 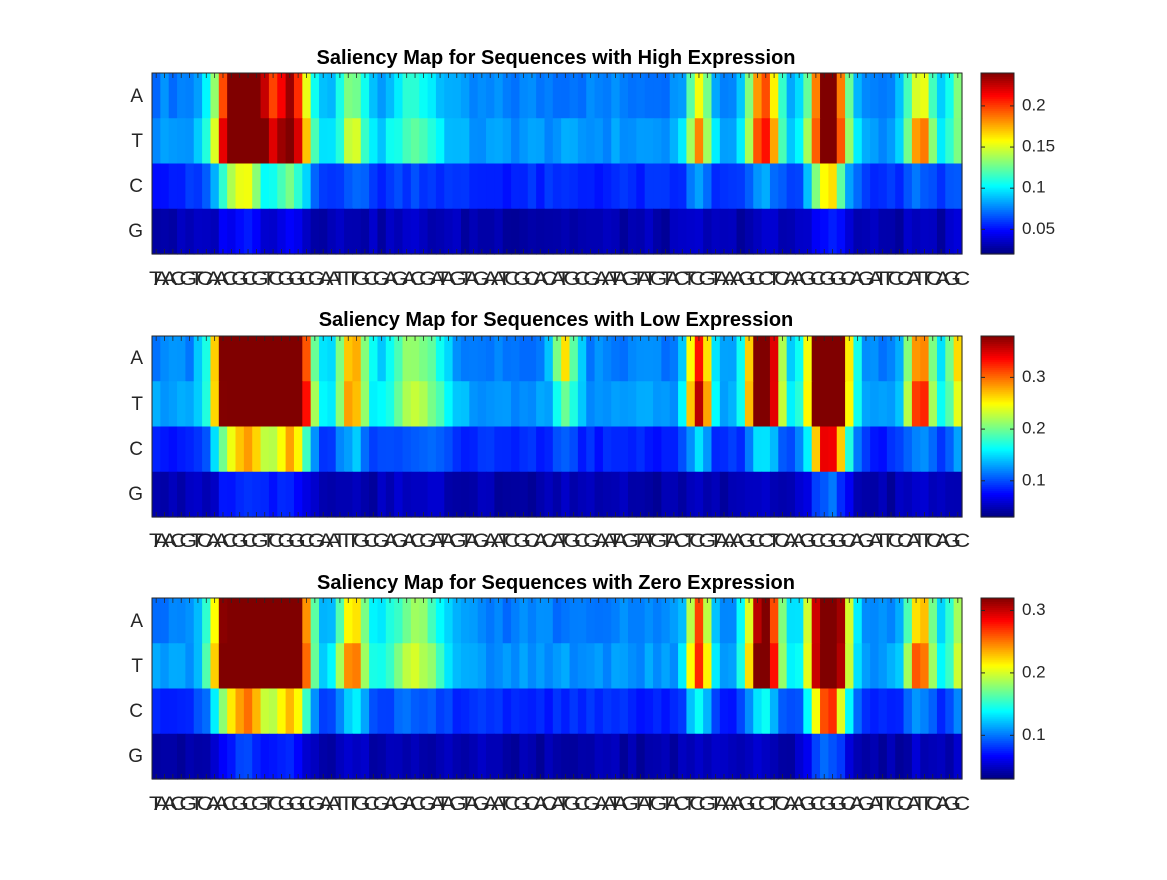 What do you see at coordinates (997, 167) in the screenshot?
I see `colorbar-tick-marks` at bounding box center [997, 167].